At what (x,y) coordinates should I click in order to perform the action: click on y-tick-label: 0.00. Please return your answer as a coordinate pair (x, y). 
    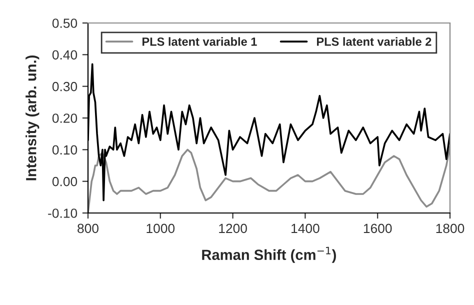
    Looking at the image, I should click on (65, 181).